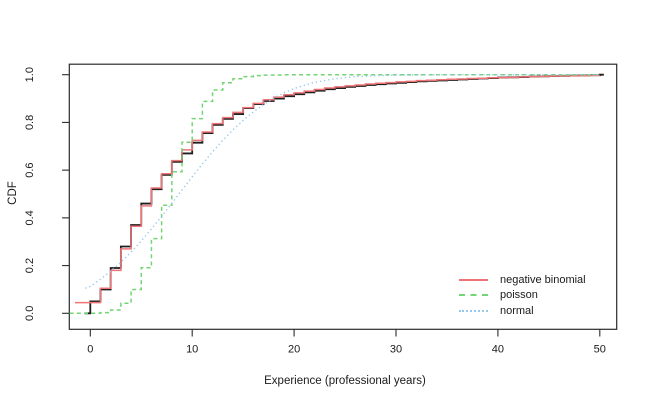  What do you see at coordinates (90, 350) in the screenshot?
I see `x-tick-label: 0` at bounding box center [90, 350].